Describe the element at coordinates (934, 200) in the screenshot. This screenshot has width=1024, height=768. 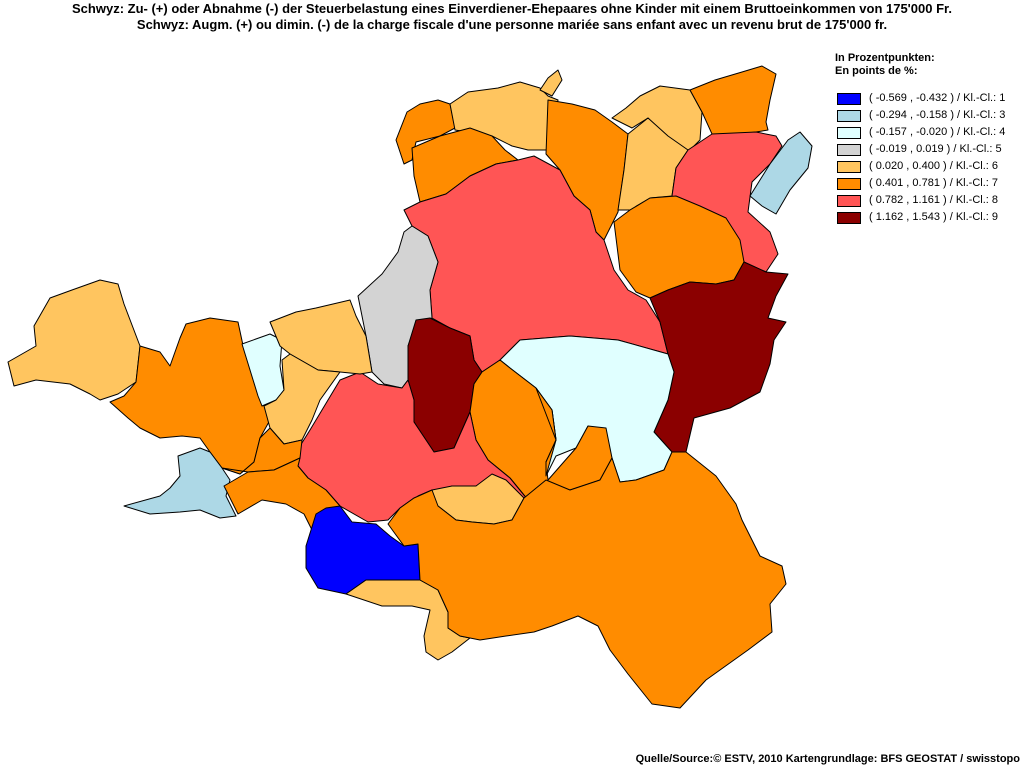
I see `legend-label: ( 0.782 , 1.161 ) / Kl.-Cl.: 8` at that location.